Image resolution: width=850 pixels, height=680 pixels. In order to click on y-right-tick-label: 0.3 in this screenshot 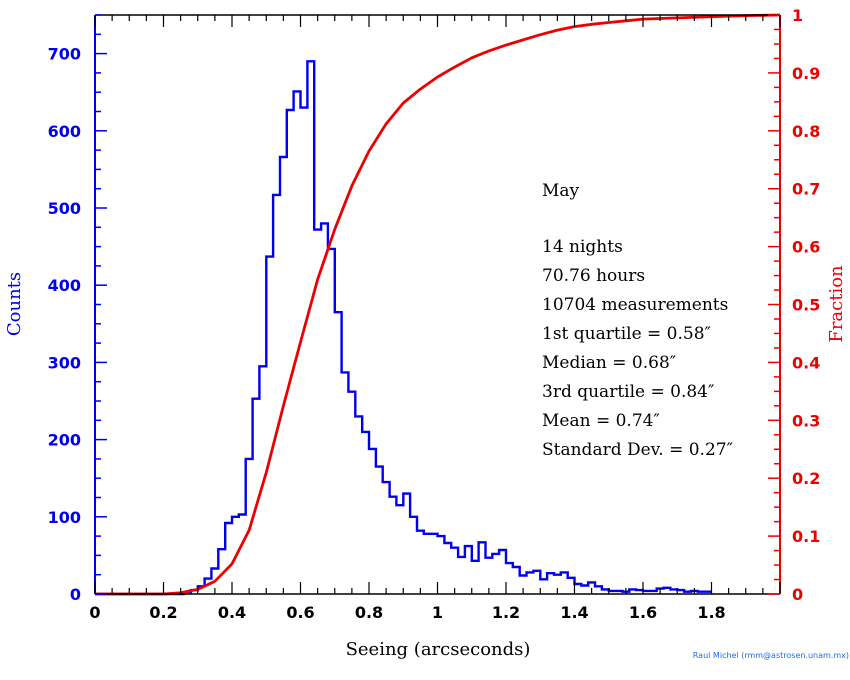, I will do `click(806, 420)`.